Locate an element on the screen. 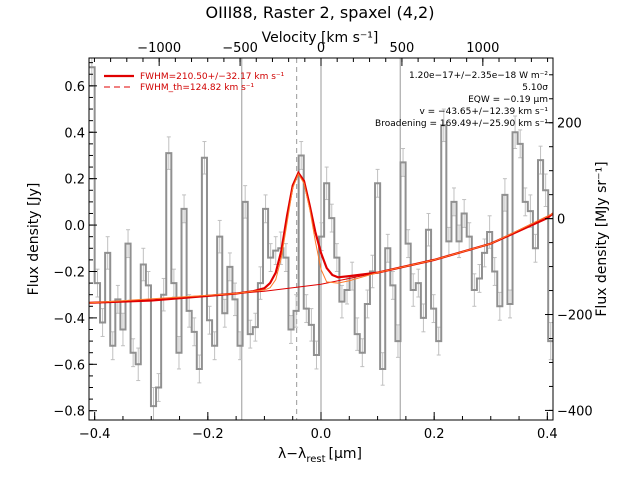 This screenshot has height=480, width=640. y-tick-label: 0.2 is located at coordinates (74, 180).